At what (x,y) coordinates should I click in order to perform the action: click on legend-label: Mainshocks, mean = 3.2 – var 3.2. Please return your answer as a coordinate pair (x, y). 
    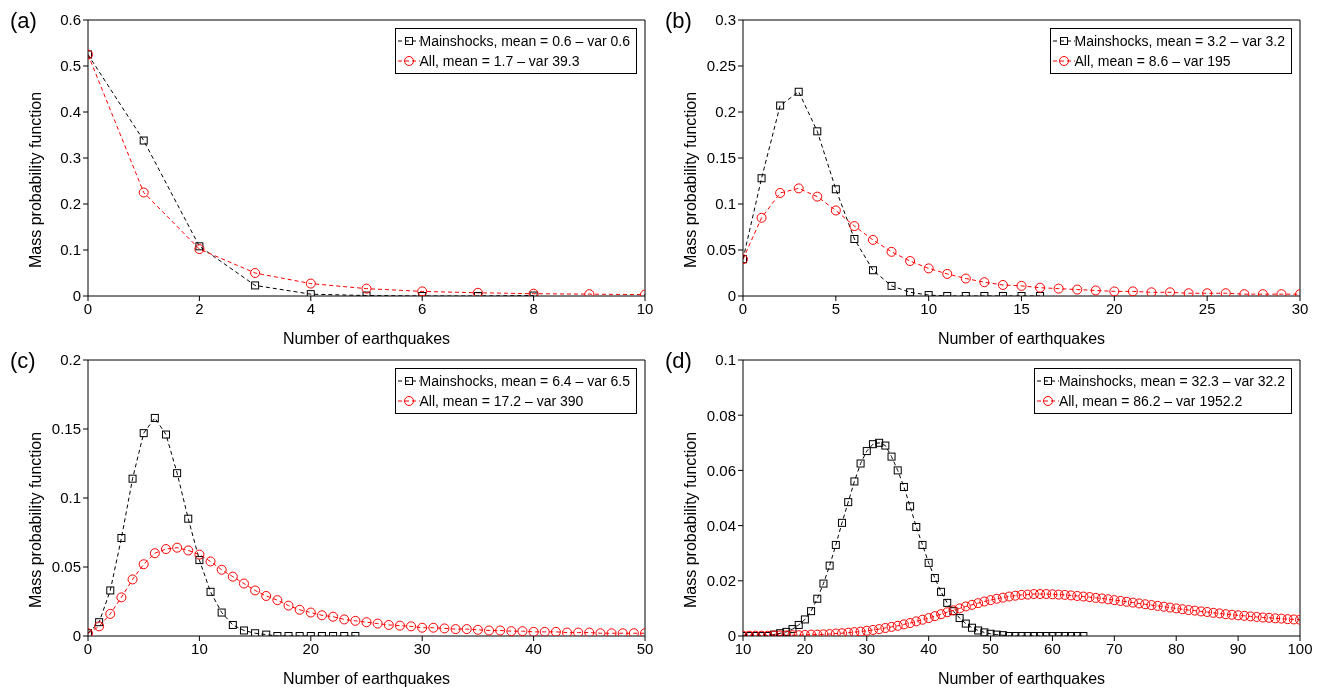
    Looking at the image, I should click on (1179, 41).